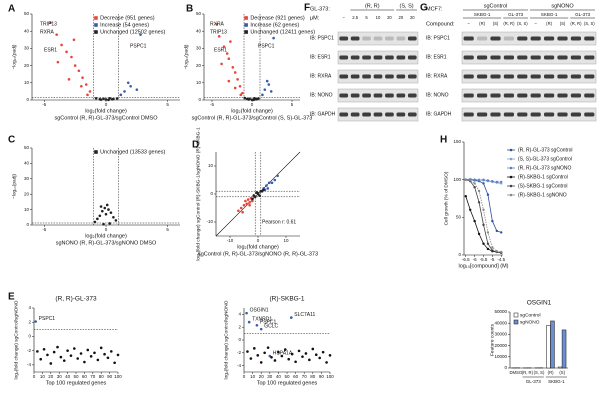 The width and height of the screenshot is (600, 400). What do you see at coordinates (60, 376) in the screenshot?
I see `x-tick-label: 30` at bounding box center [60, 376].